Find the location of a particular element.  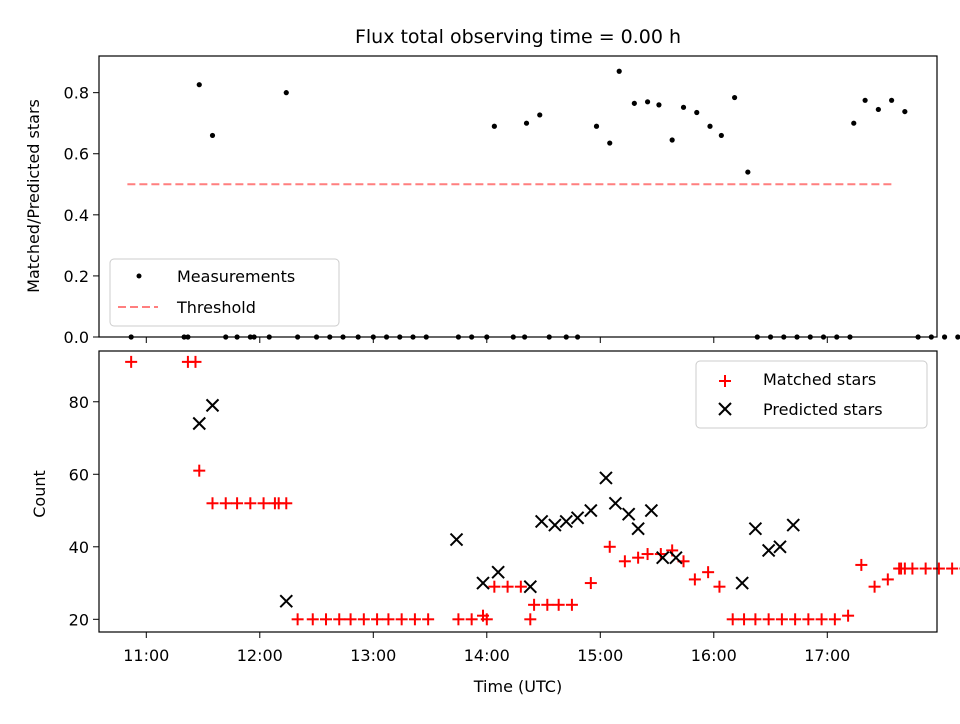

chart-title: Flux total observing time = 0.00 h is located at coordinates (518, 37).